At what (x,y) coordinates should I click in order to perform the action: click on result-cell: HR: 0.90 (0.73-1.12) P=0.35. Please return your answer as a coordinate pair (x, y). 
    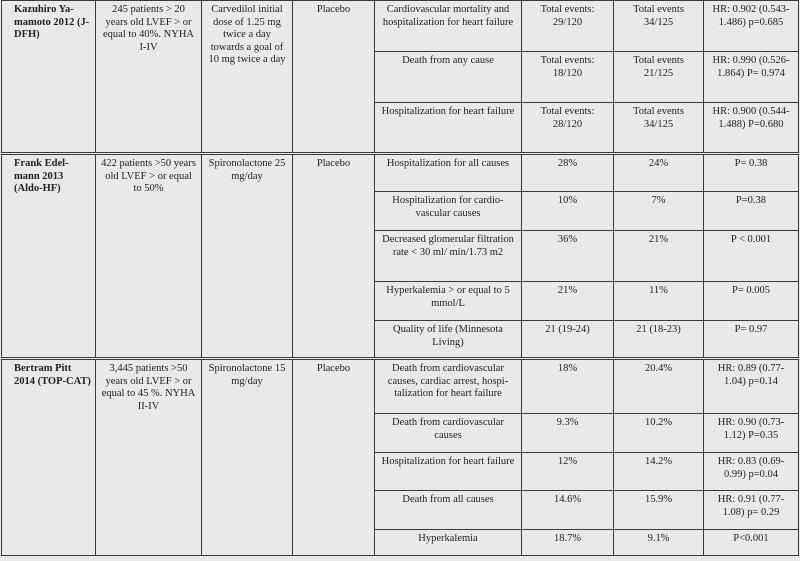
    Looking at the image, I should click on (751, 433).